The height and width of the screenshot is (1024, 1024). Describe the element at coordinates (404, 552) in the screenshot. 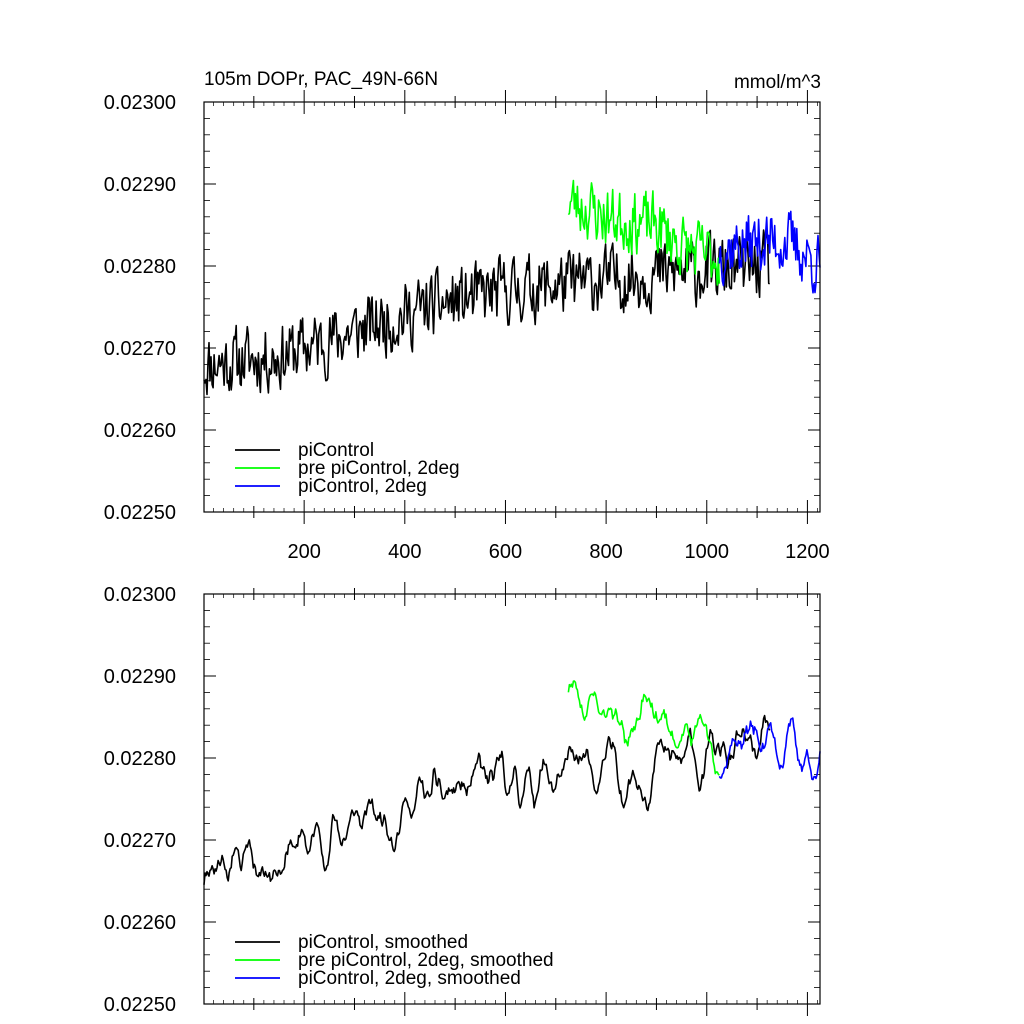

I see `x-tick-label: 400` at that location.